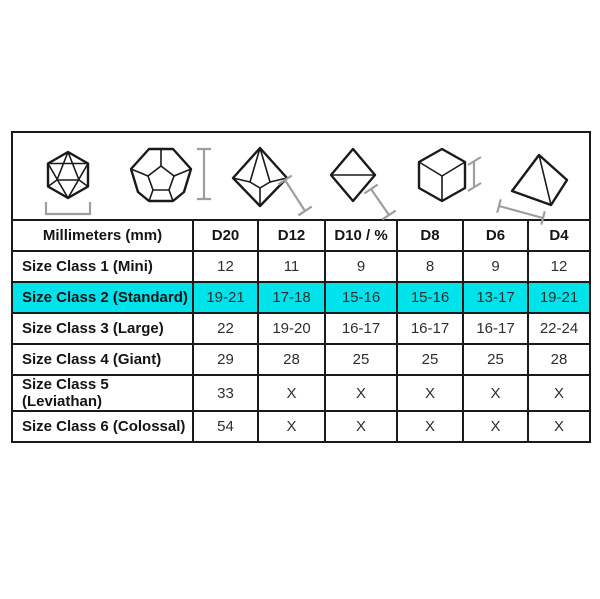 The image size is (600, 599). I want to click on header-d6: D6, so click(495, 235).